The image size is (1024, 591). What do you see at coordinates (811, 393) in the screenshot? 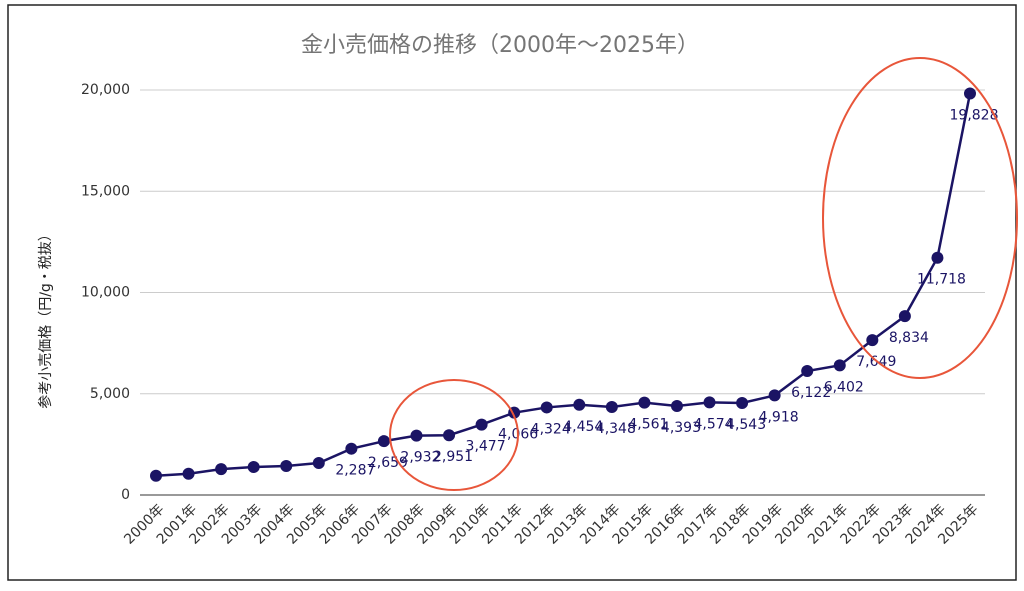
I see `data-label: 6,122` at bounding box center [811, 393].